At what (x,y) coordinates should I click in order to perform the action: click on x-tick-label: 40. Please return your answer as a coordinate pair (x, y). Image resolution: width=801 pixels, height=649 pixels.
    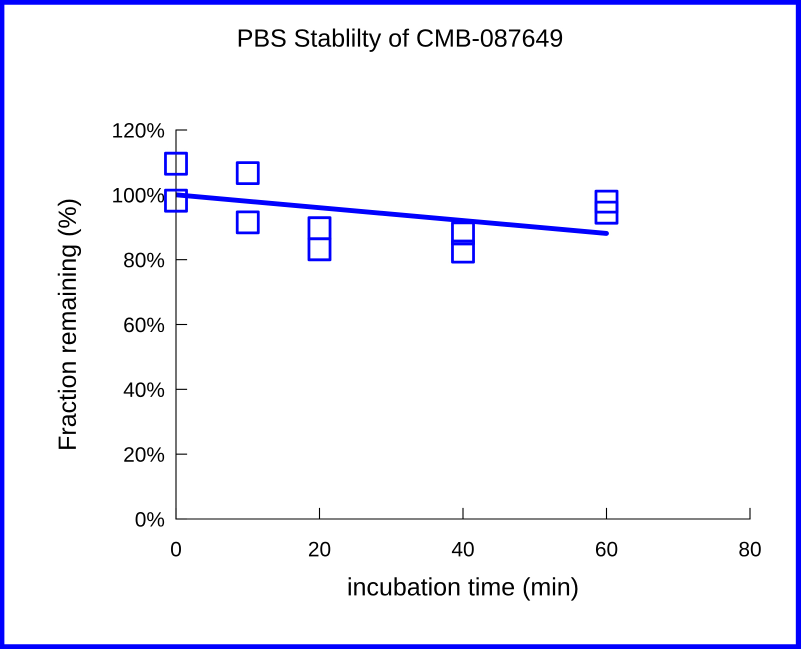
    Looking at the image, I should click on (463, 549).